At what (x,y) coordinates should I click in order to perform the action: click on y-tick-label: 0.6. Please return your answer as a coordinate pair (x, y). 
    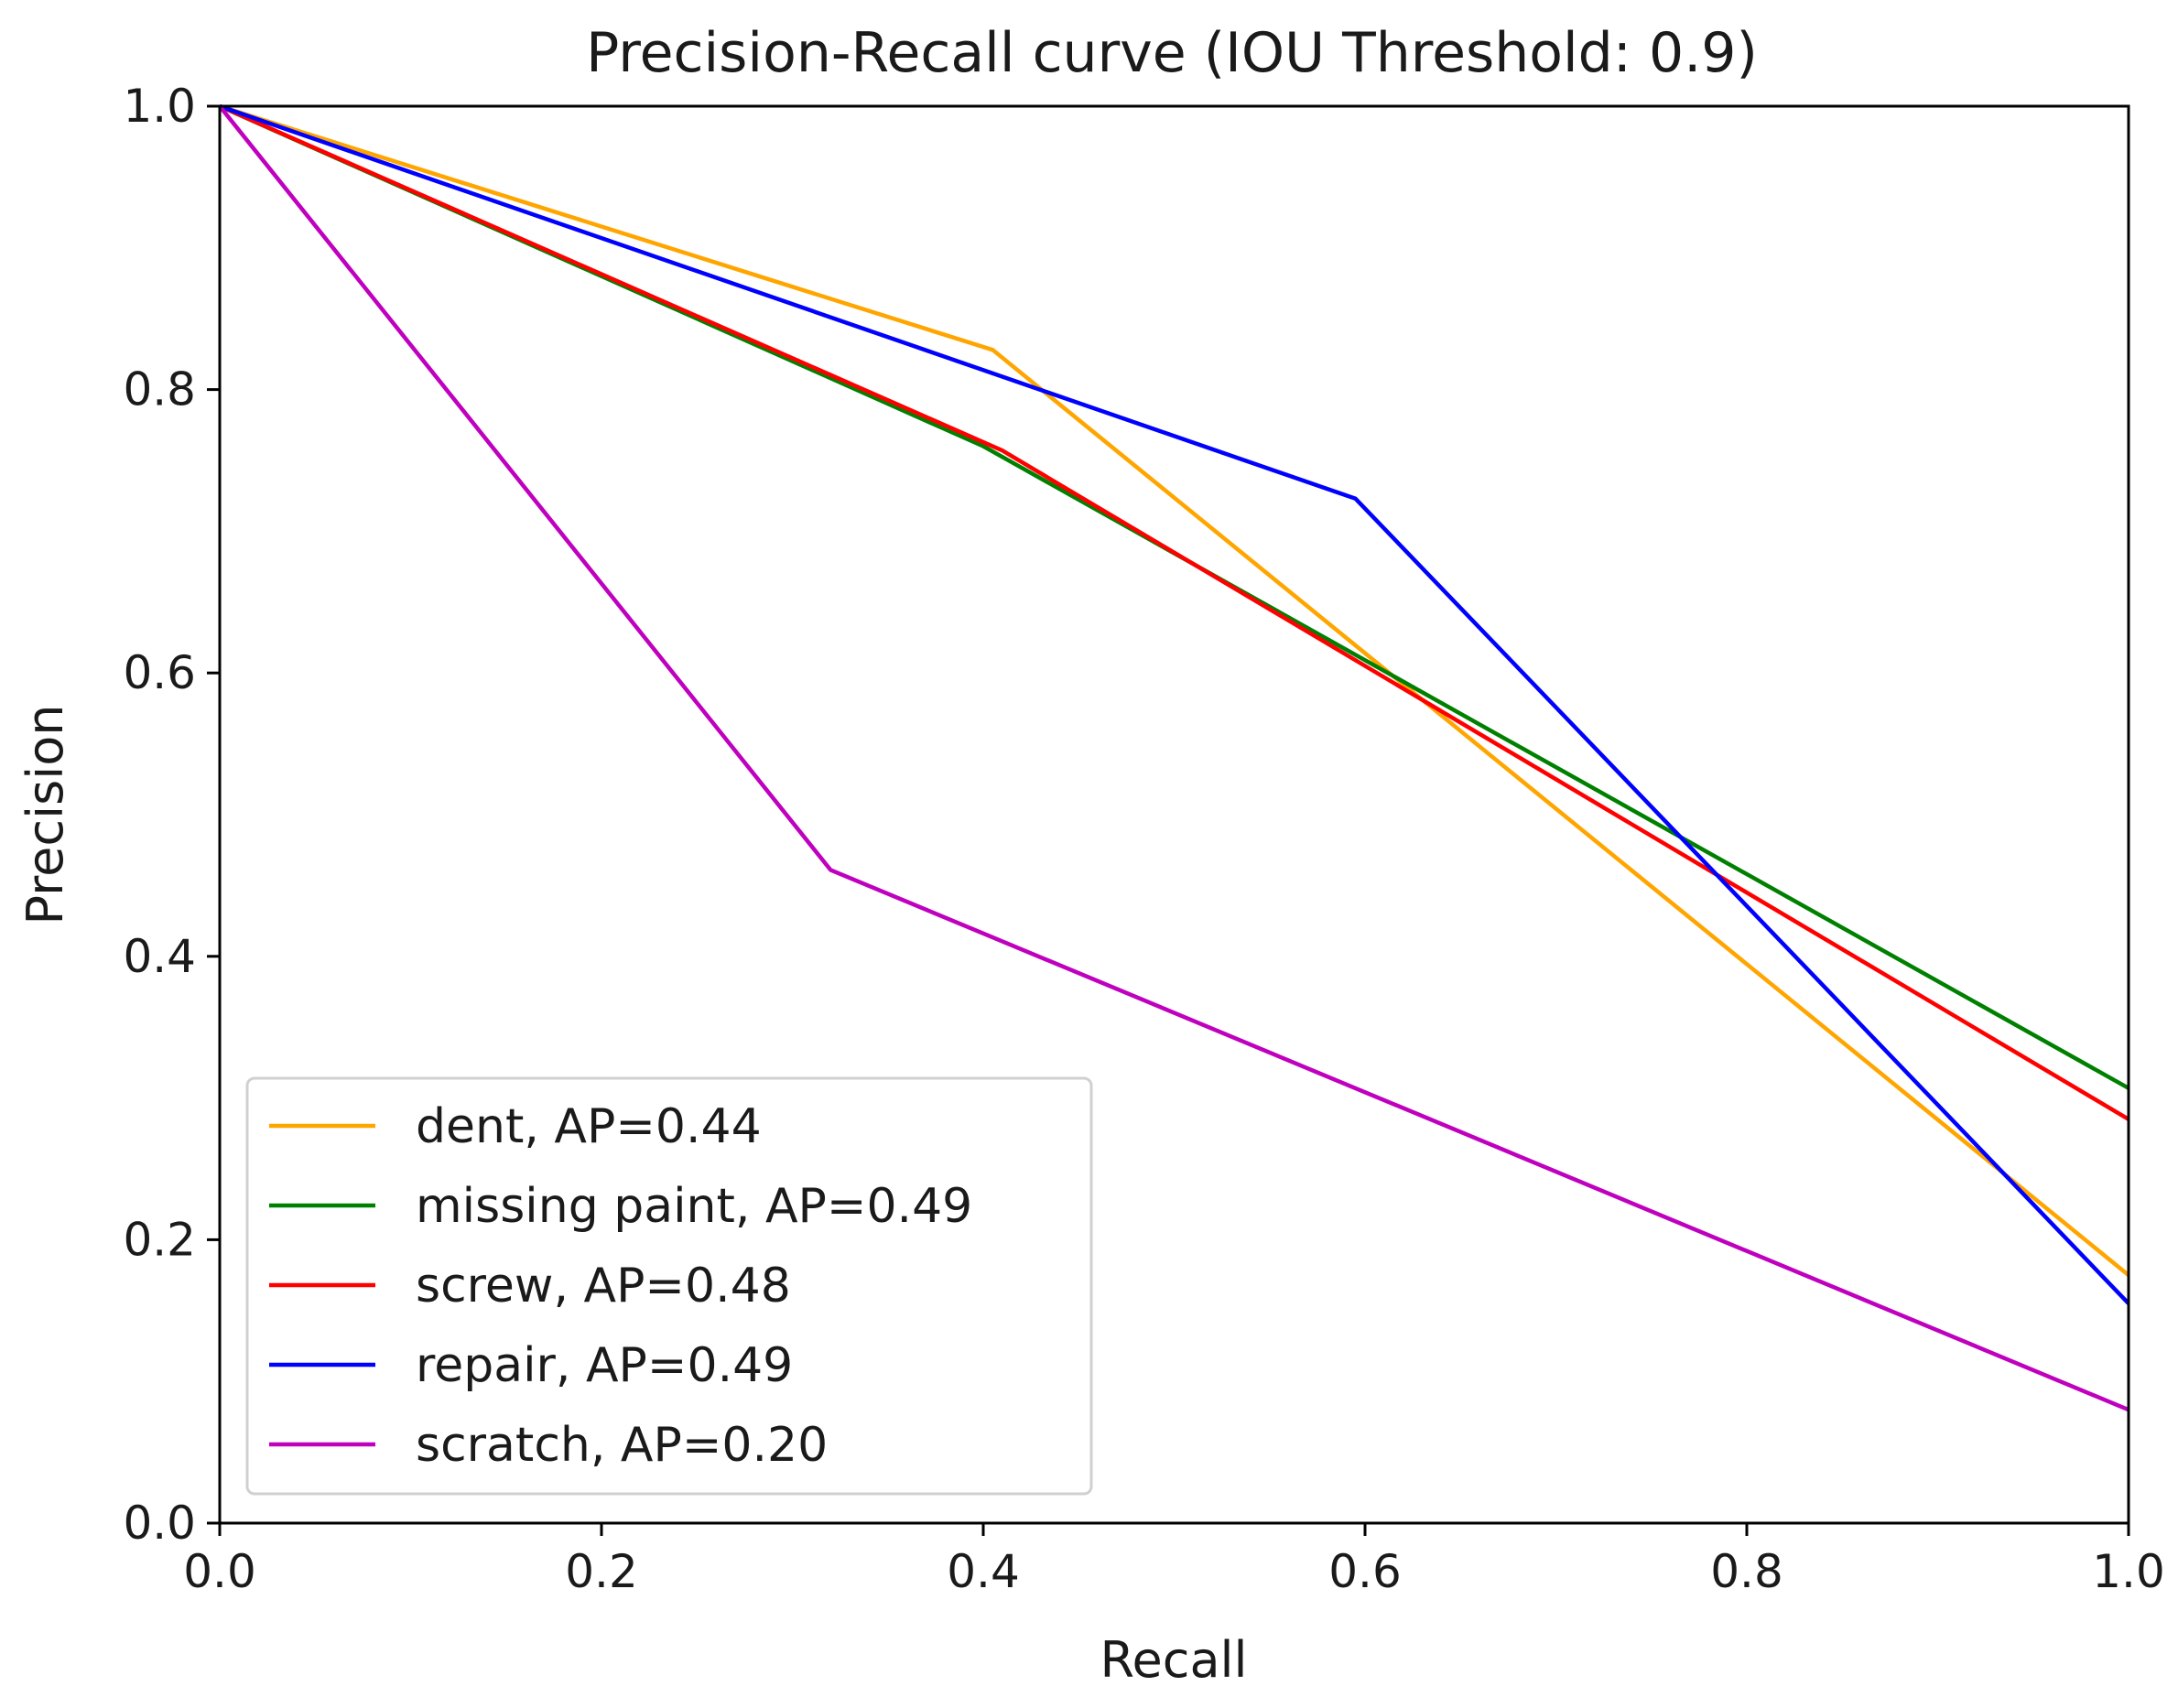
    Looking at the image, I should click on (160, 672).